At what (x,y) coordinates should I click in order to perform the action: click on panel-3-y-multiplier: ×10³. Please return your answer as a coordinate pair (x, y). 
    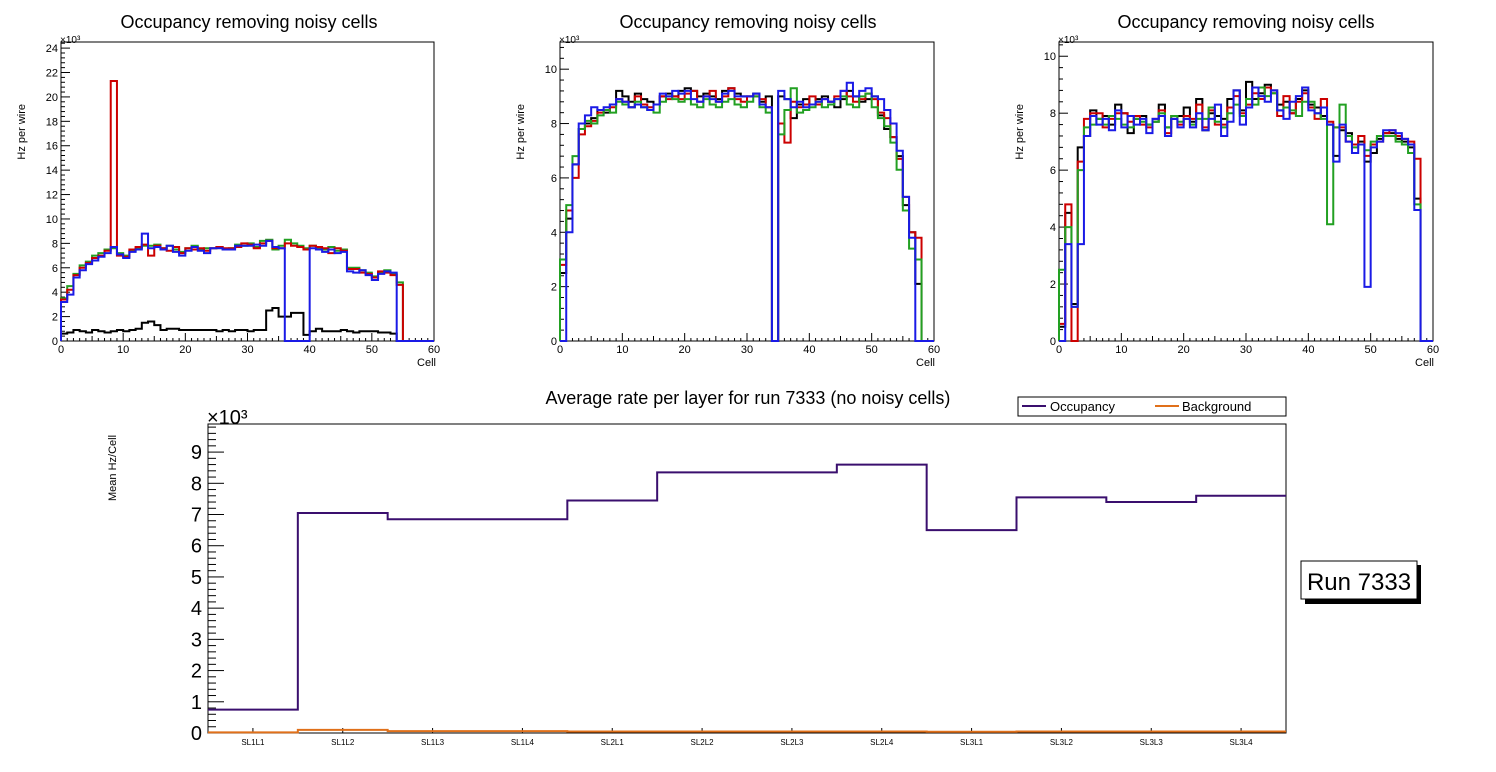
    Looking at the image, I should click on (1068, 40).